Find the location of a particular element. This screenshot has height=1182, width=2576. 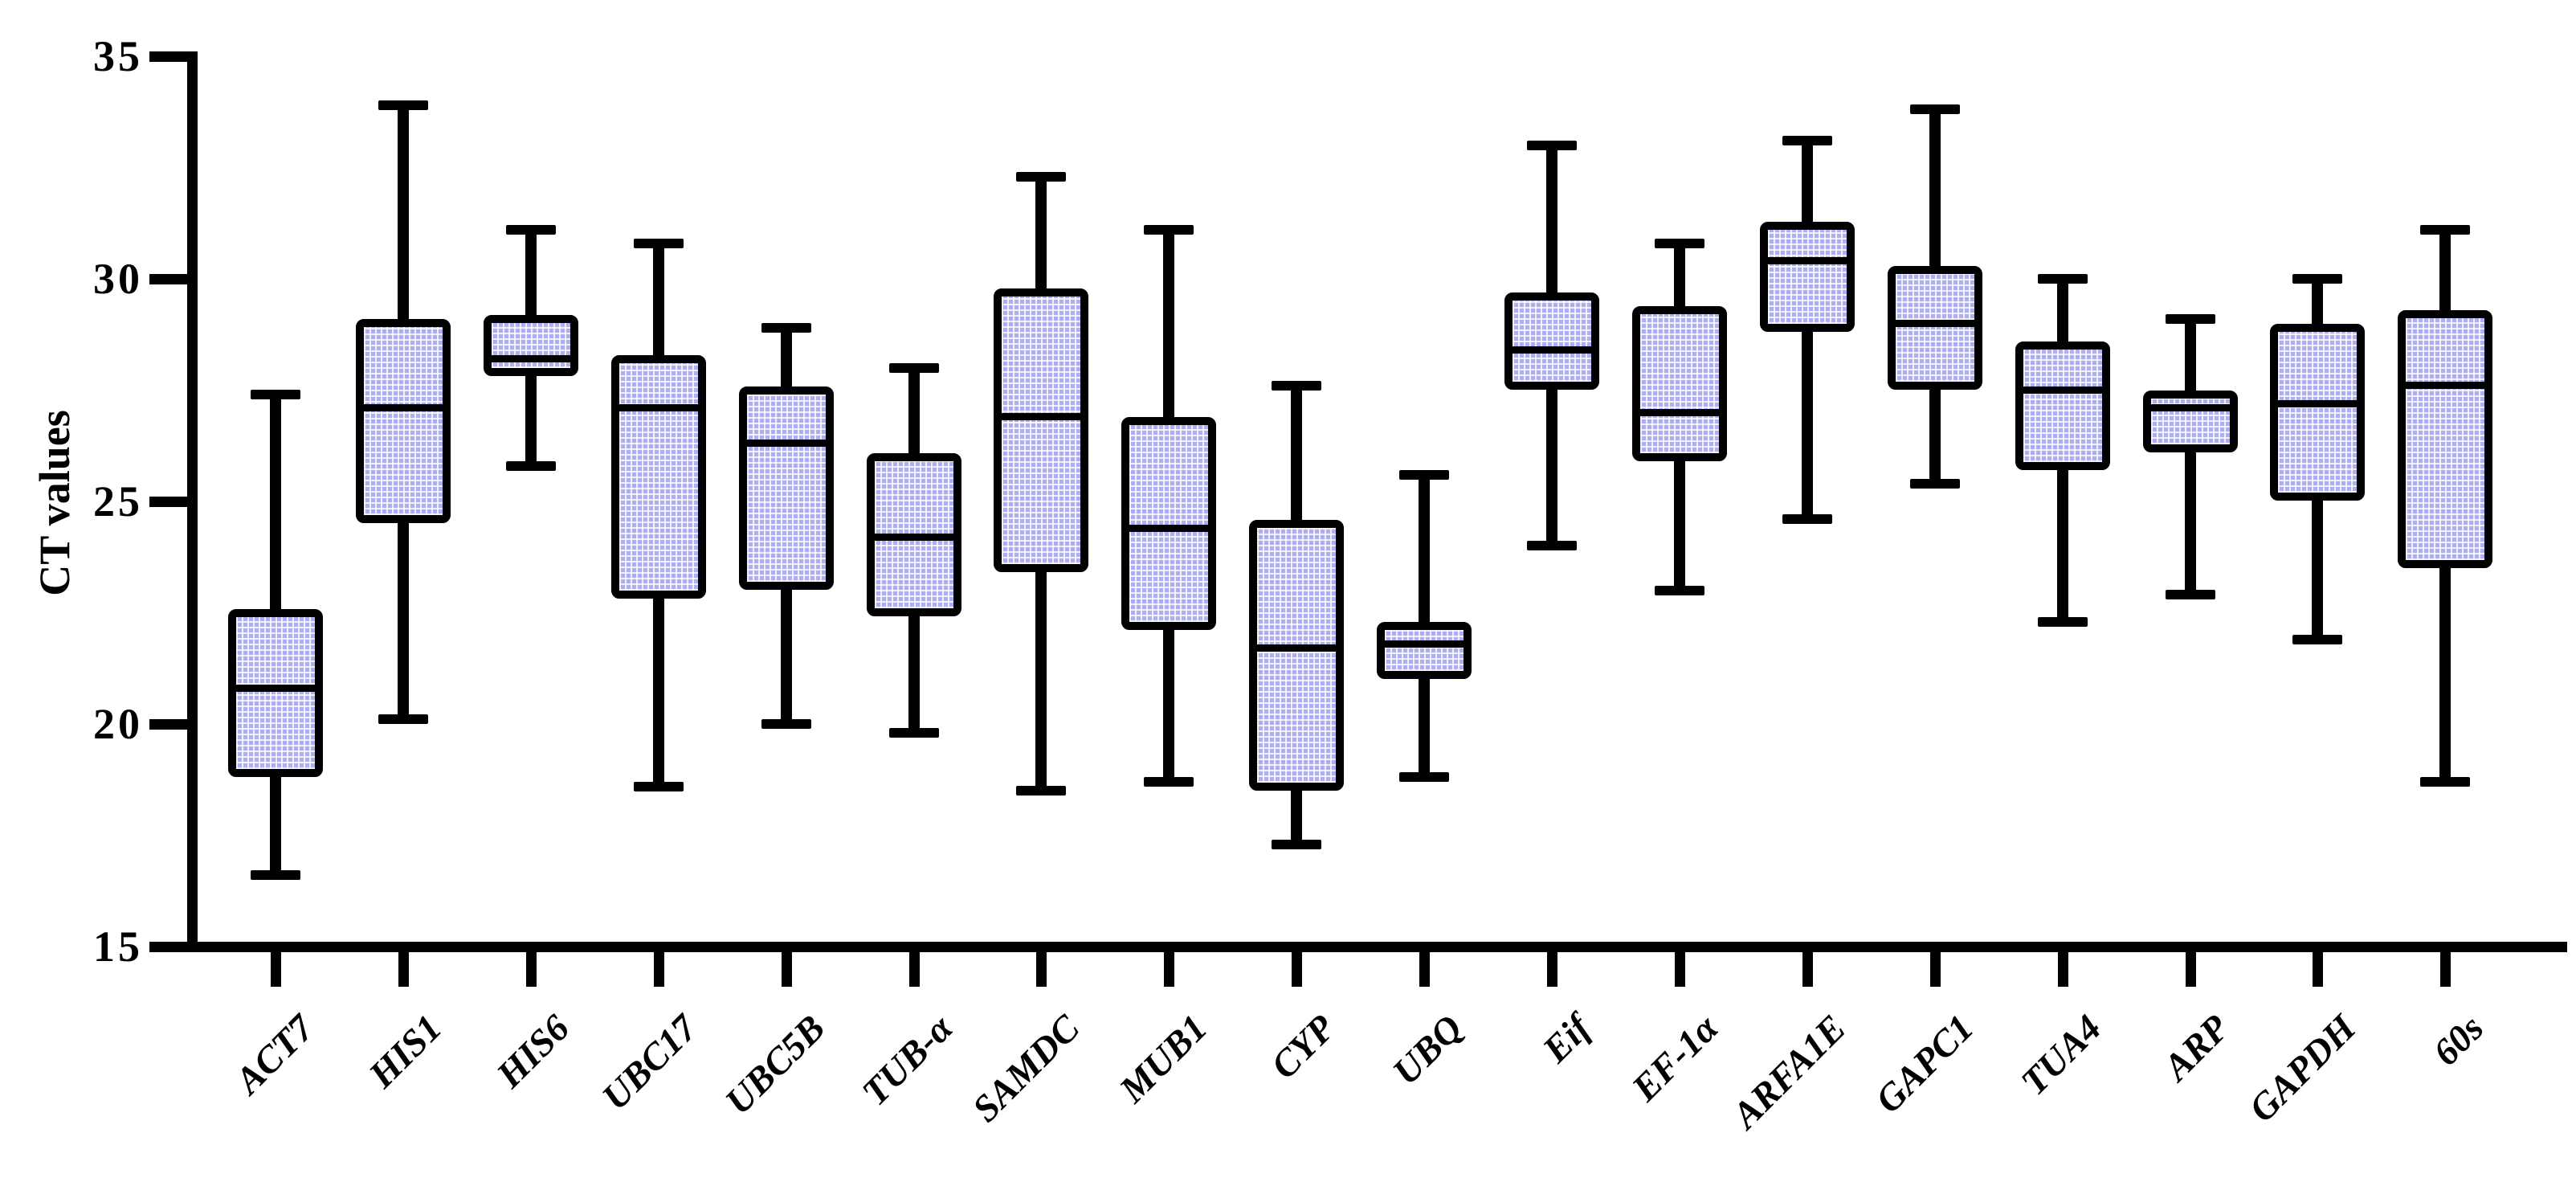

x-tick-MUB1 is located at coordinates (1169, 969).